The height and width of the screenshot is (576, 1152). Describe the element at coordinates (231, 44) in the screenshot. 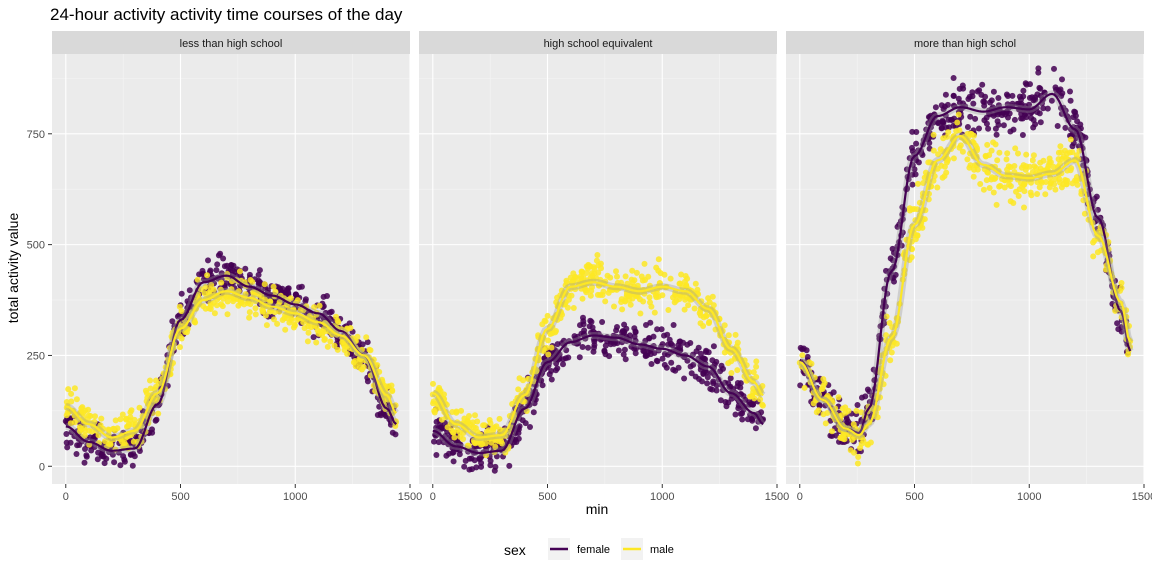

I see `facet-strip-label: less than high school` at that location.